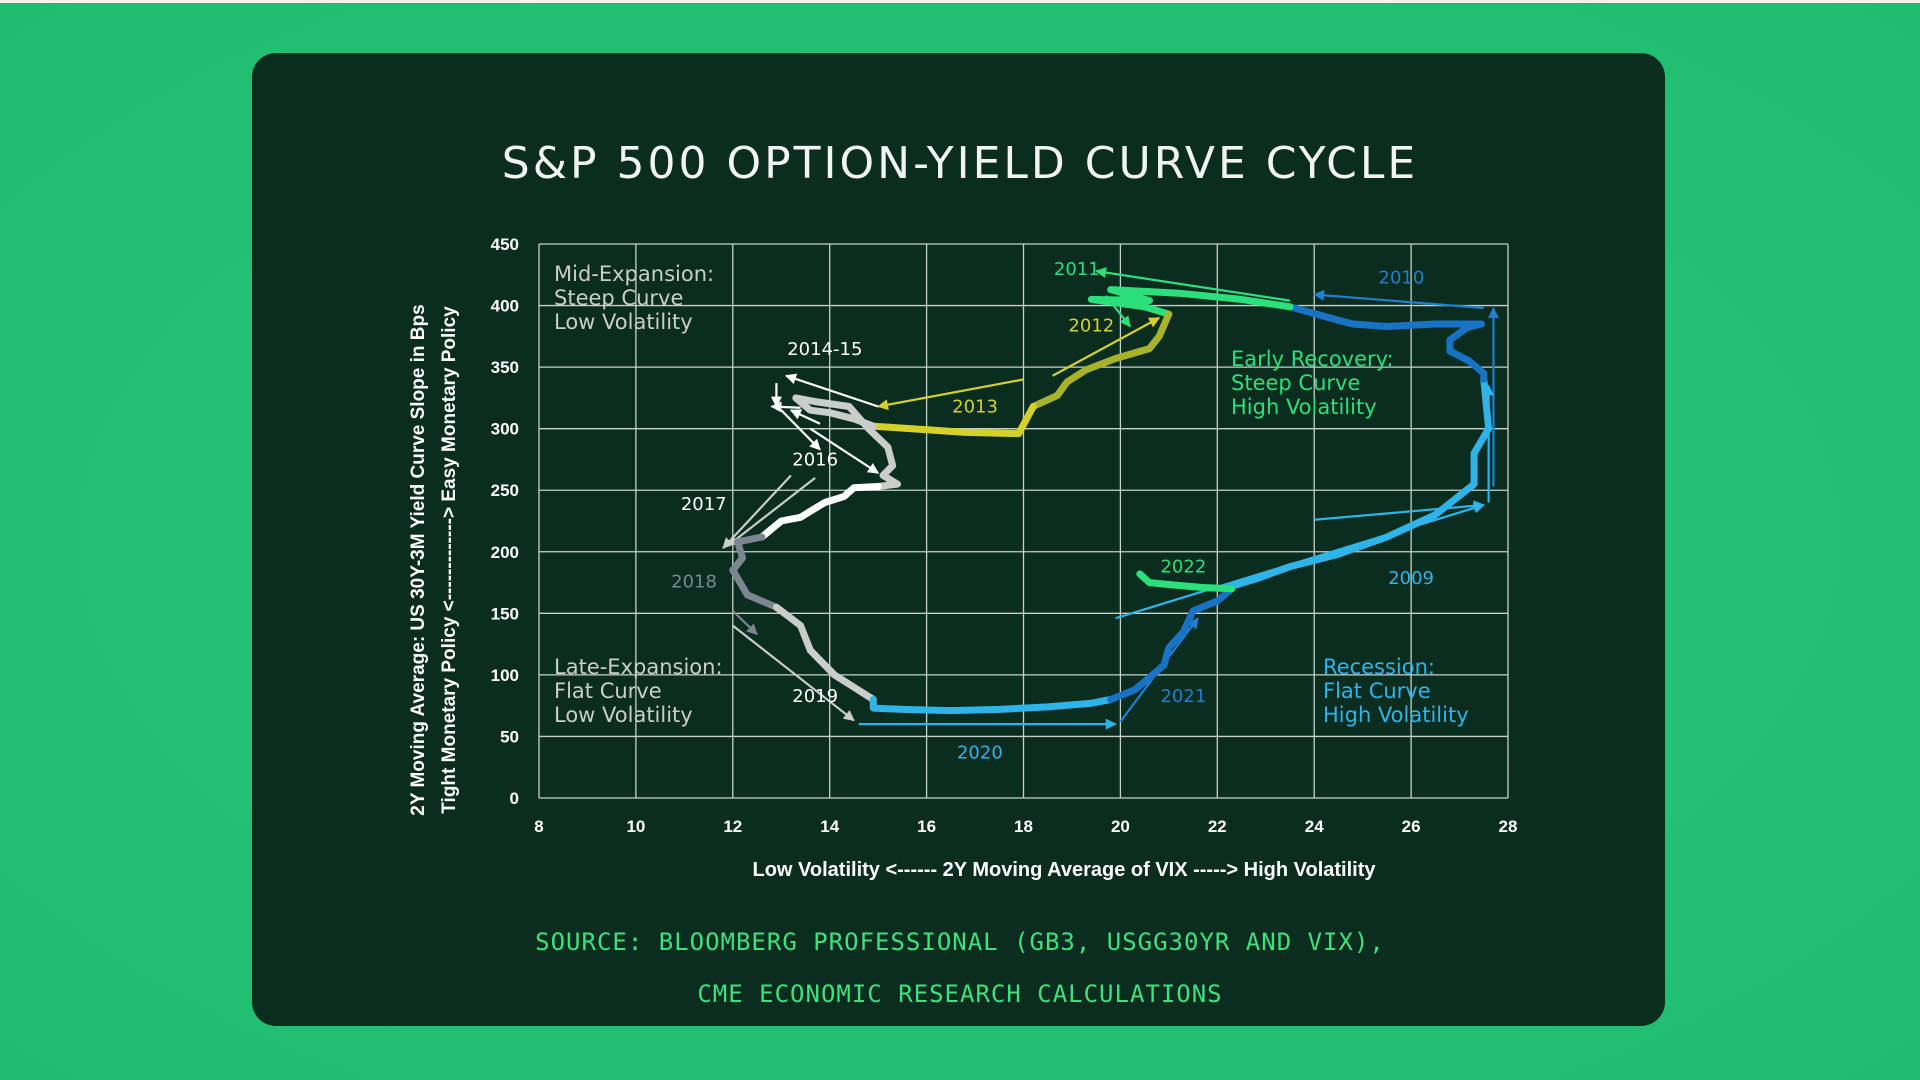 The height and width of the screenshot is (1080, 1920). What do you see at coordinates (505, 429) in the screenshot?
I see `y-tick-label: 300` at bounding box center [505, 429].